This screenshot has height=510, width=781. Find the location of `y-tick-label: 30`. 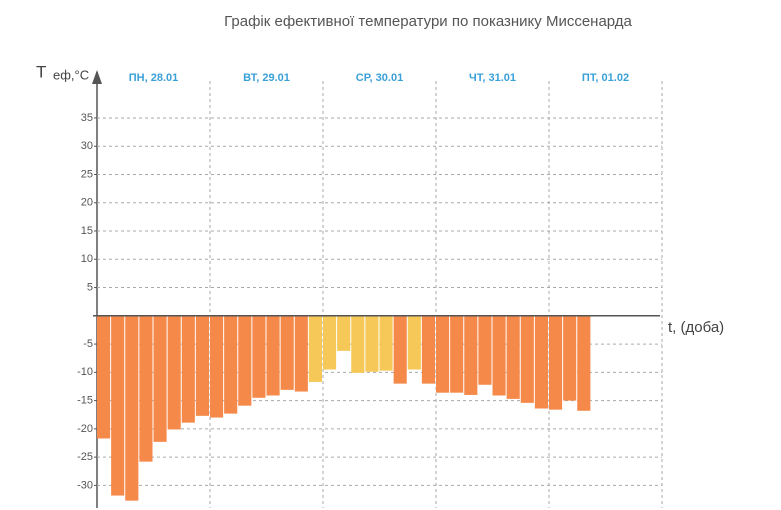

y-tick-label: 30 is located at coordinates (87, 146).